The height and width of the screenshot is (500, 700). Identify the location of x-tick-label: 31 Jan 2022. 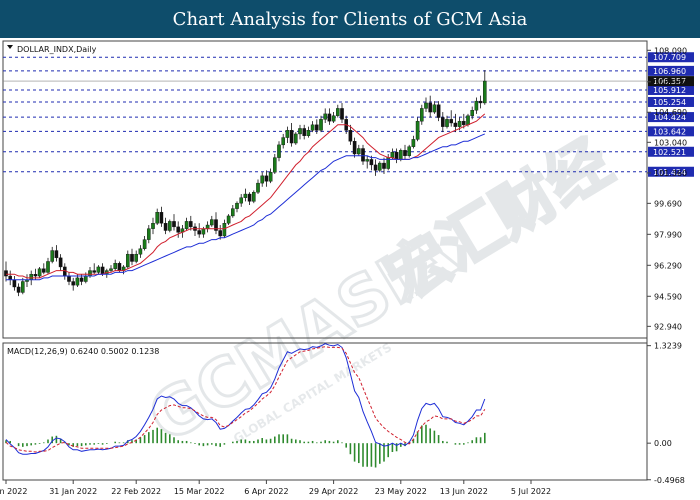
(73, 491).